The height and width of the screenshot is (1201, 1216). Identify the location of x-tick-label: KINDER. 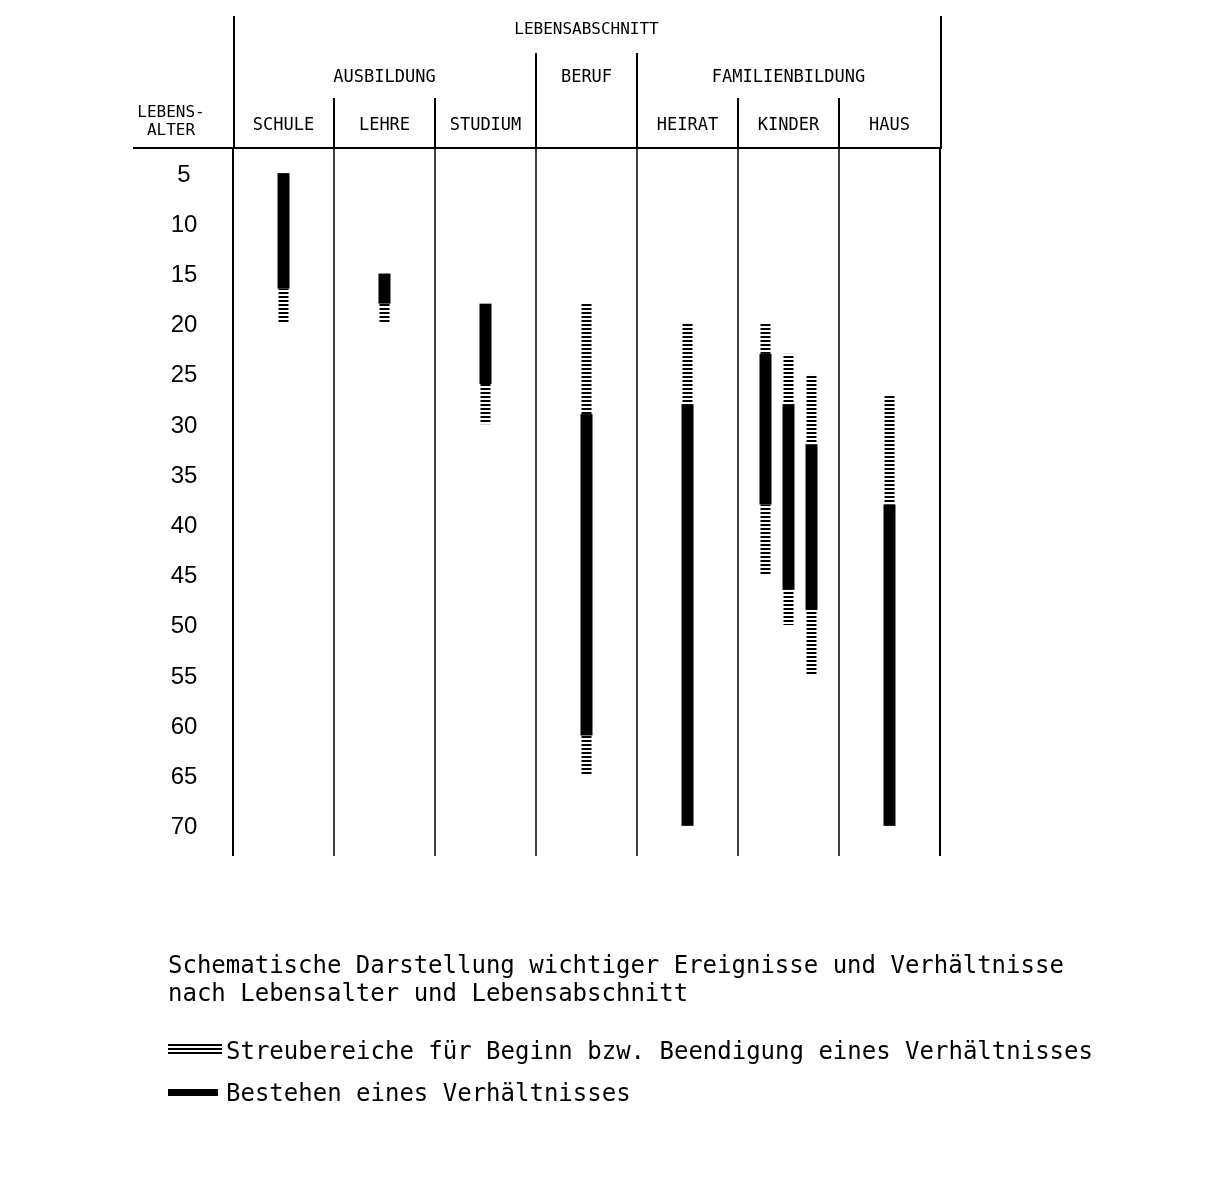
(788, 124).